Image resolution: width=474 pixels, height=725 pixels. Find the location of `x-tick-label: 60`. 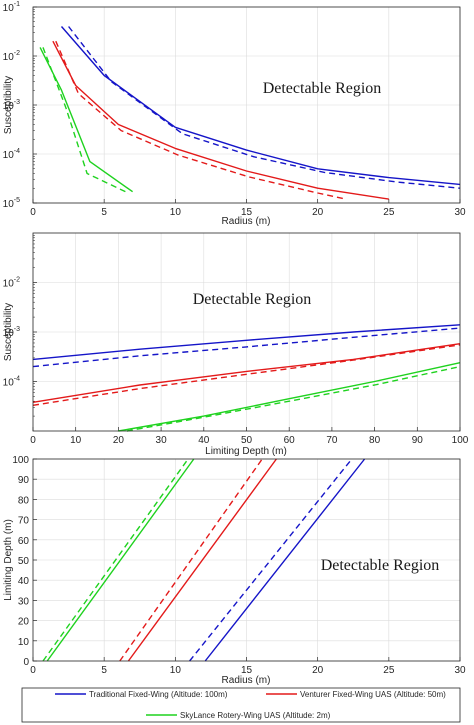

x-tick-label: 60 is located at coordinates (290, 440).